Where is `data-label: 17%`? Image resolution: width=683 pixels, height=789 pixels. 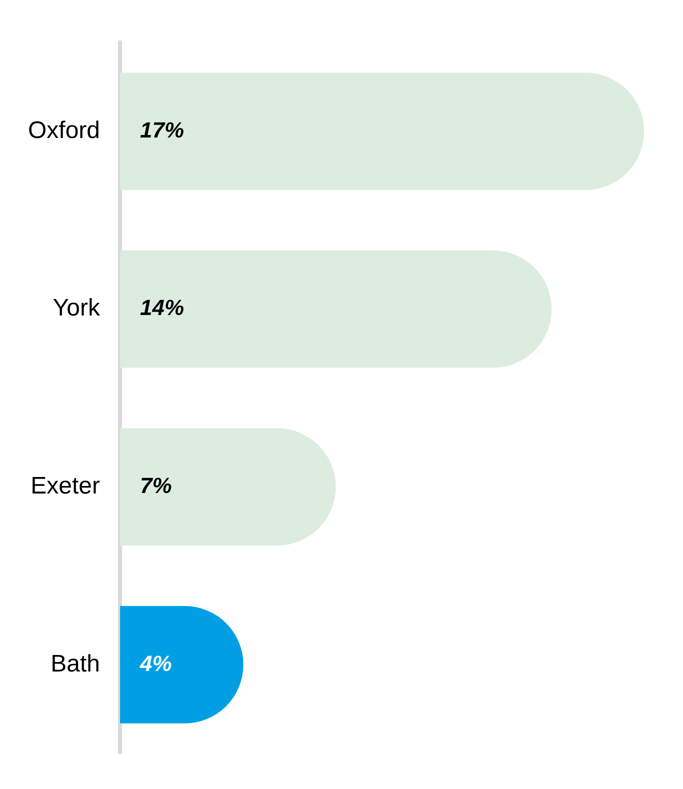 data-label: 17% is located at coordinates (162, 129).